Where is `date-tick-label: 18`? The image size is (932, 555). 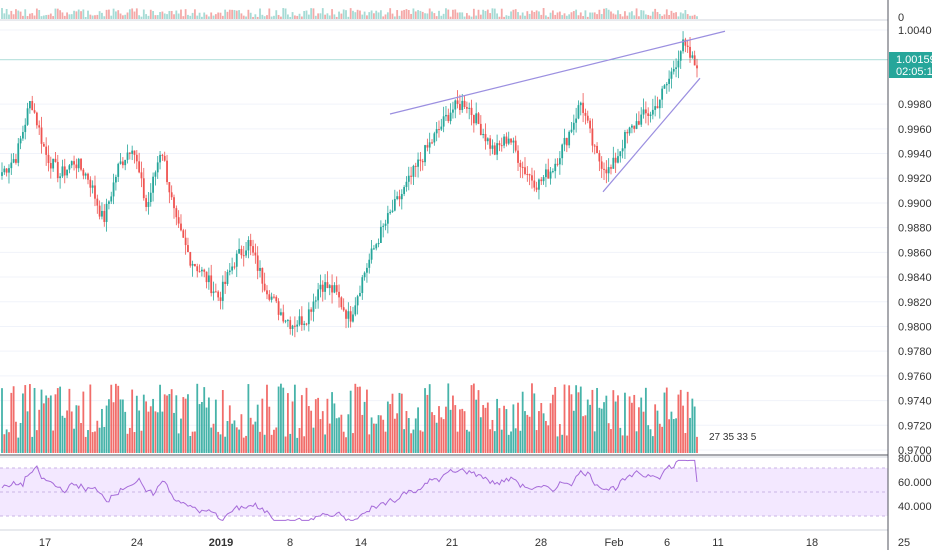
date-tick-label: 18 is located at coordinates (812, 543).